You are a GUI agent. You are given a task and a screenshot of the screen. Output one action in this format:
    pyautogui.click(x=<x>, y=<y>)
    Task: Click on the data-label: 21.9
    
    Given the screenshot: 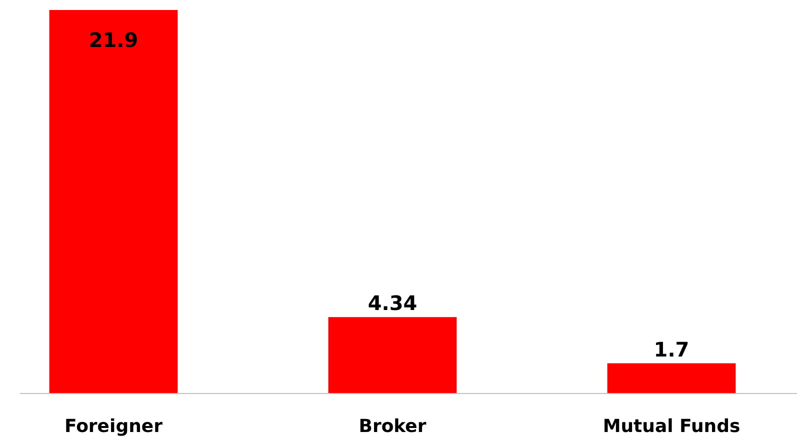 What is the action you would take?
    pyautogui.click(x=113, y=40)
    